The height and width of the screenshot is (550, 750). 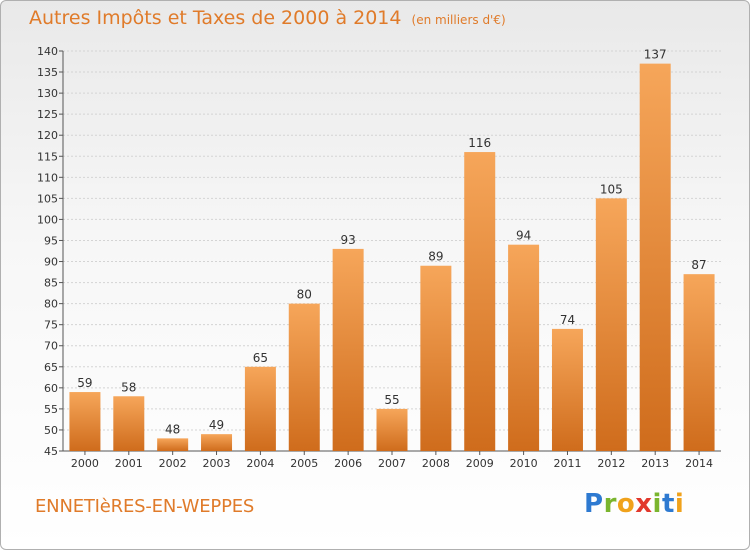 I want to click on commune-name: ENNETIèRES-EN-WEPPES, so click(x=145, y=506).